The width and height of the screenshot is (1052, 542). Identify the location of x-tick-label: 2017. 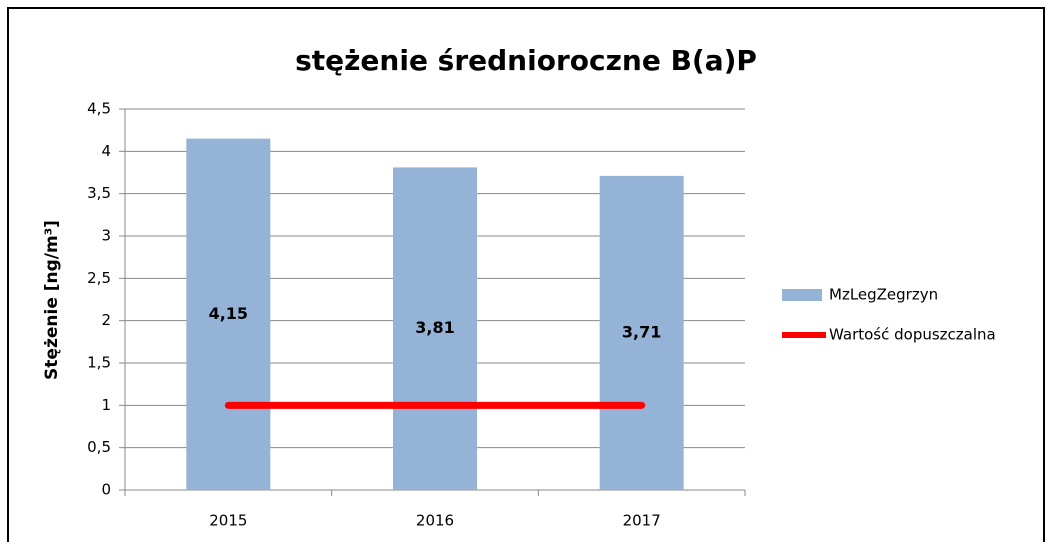
(642, 521).